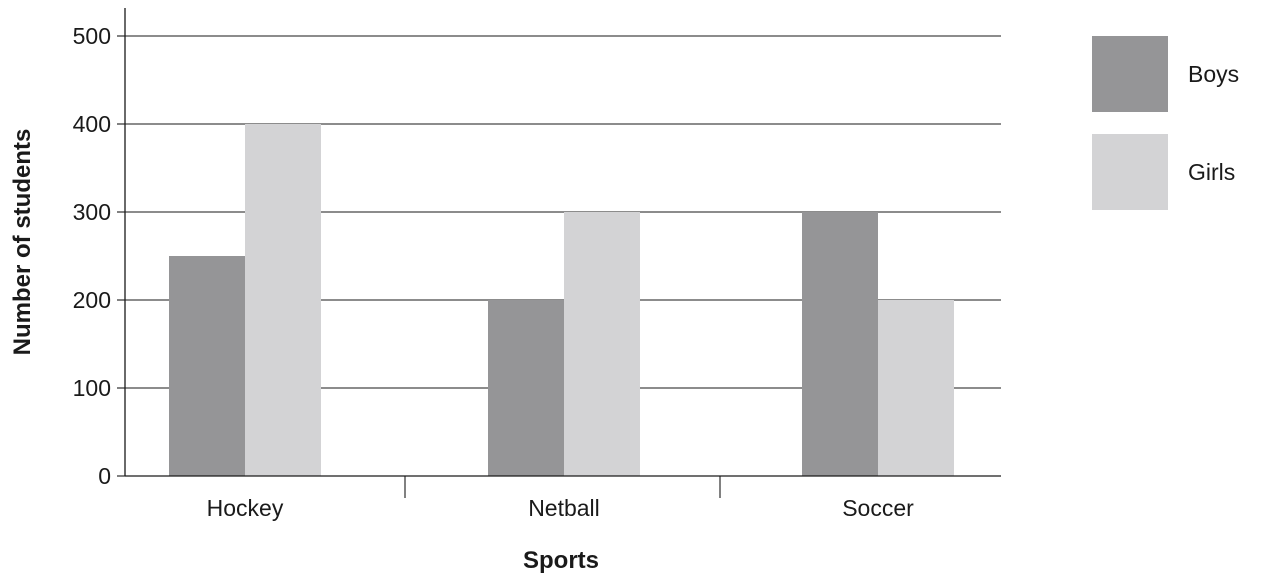 The height and width of the screenshot is (579, 1264). I want to click on bar-girls-hockey, so click(283, 300).